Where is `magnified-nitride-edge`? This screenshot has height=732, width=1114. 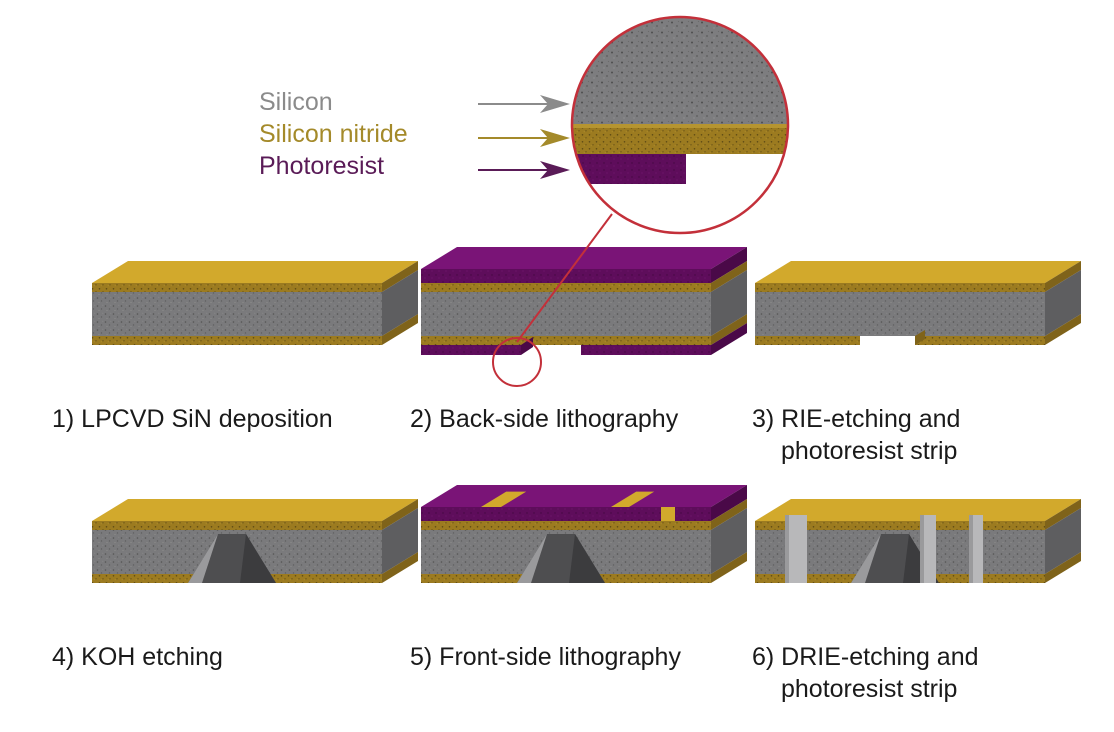
magnified-nitride-edge is located at coordinates (680, 126).